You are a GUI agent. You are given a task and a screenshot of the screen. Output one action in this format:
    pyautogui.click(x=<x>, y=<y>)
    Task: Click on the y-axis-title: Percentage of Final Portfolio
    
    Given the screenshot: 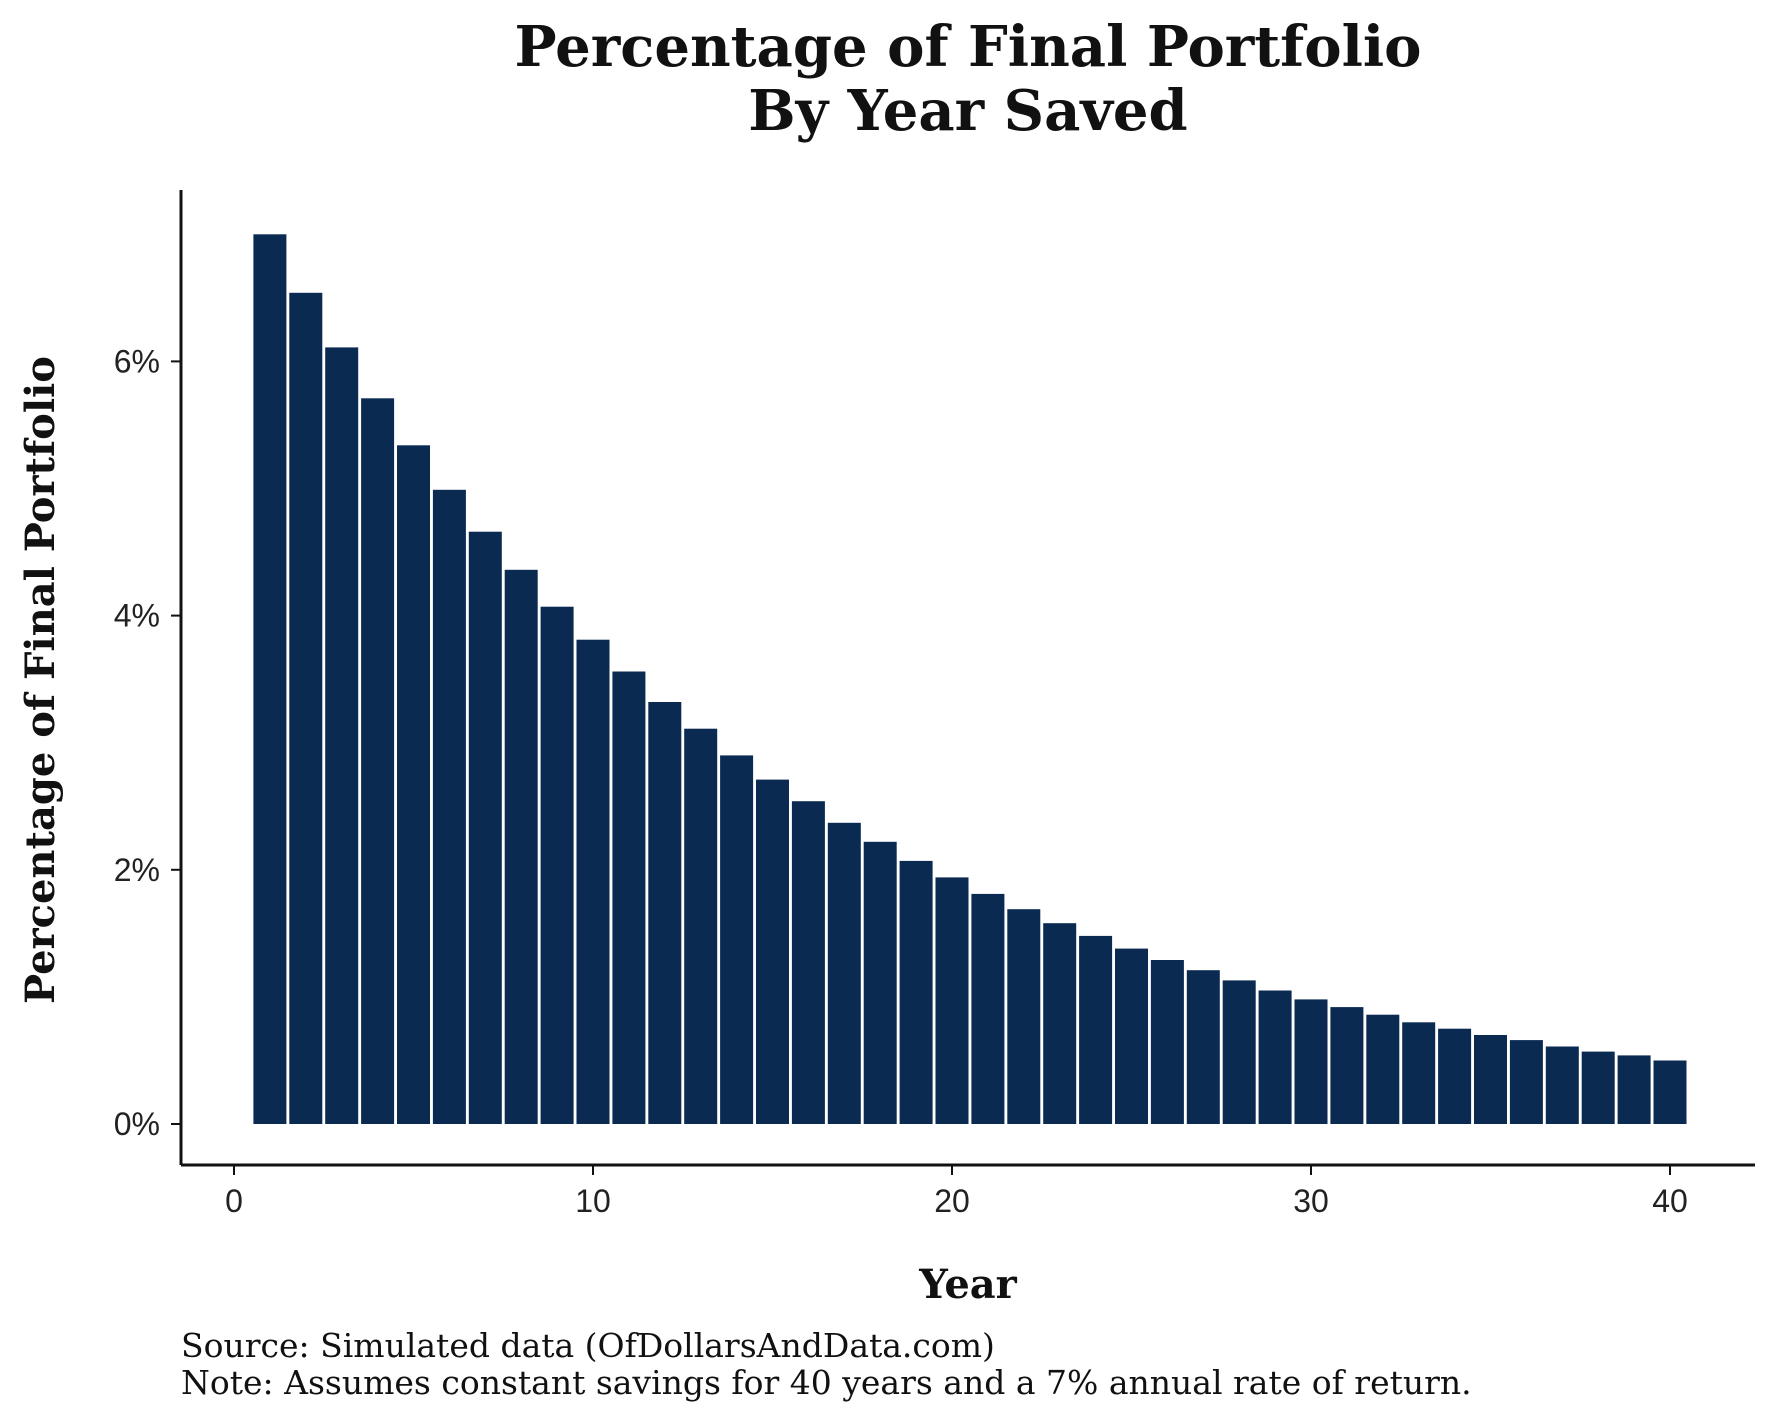 What is the action you would take?
    pyautogui.click(x=40, y=680)
    